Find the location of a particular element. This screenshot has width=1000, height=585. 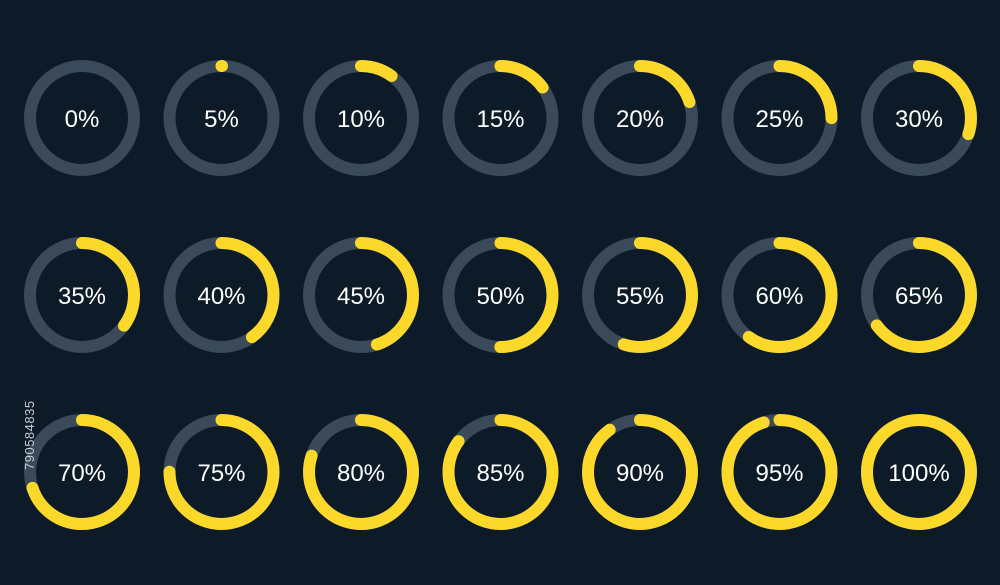

progress-ring: 55% is located at coordinates (640, 295).